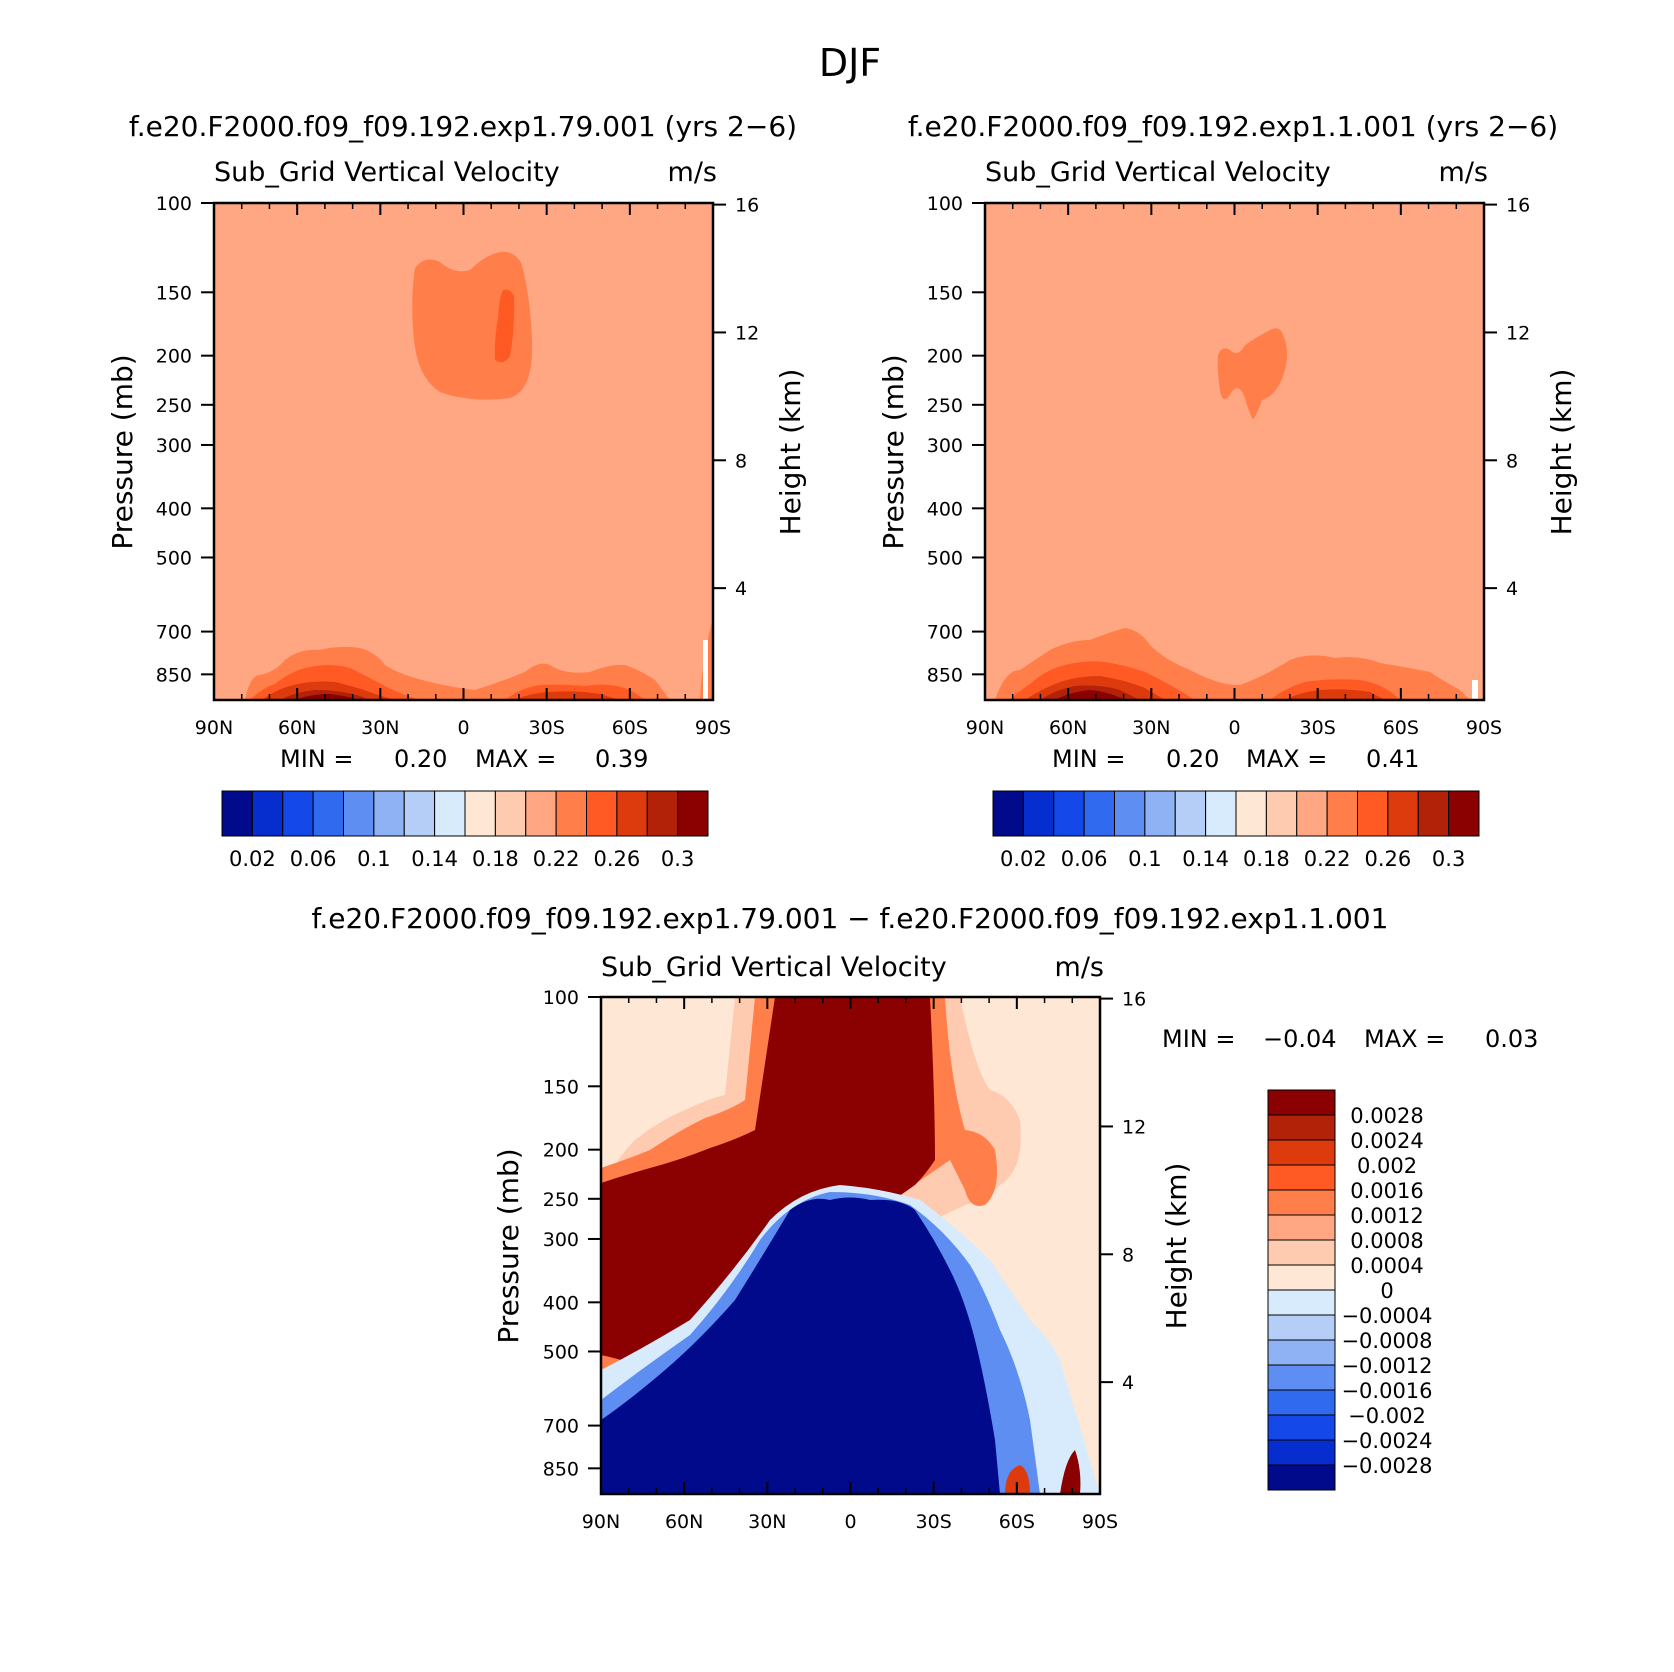 The height and width of the screenshot is (1672, 1674). Describe the element at coordinates (692, 172) in the screenshot. I see `left-units-label: m/s` at that location.